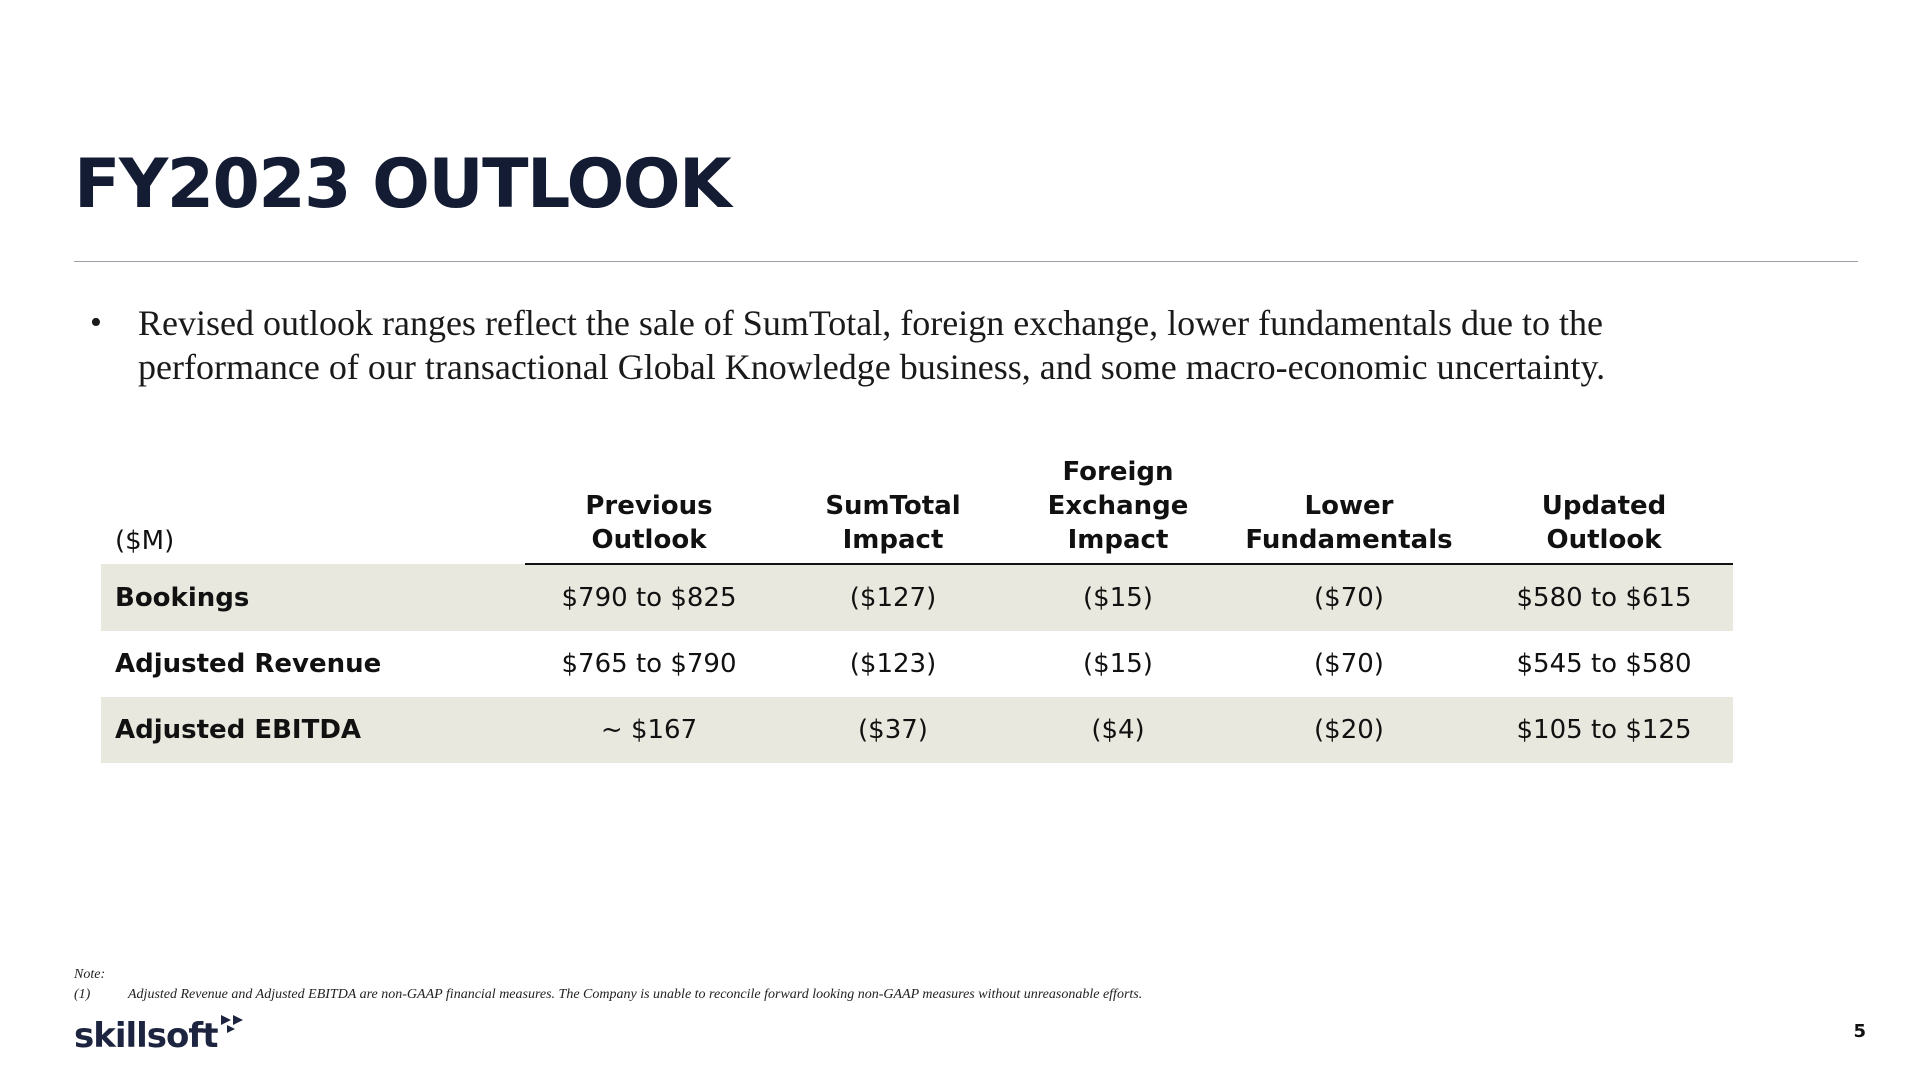 The image size is (1920, 1080). Describe the element at coordinates (649, 664) in the screenshot. I see `cell-previous-outlook: $765 to $790` at that location.